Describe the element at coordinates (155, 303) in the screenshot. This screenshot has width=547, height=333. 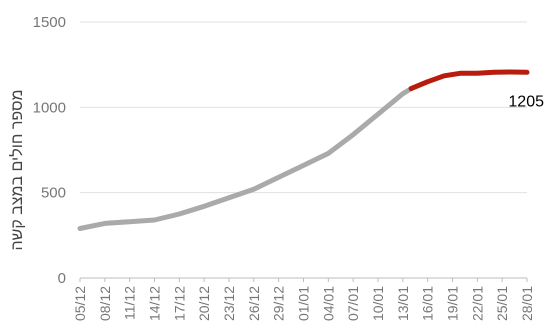
I see `x-tick-label: 14/12` at that location.